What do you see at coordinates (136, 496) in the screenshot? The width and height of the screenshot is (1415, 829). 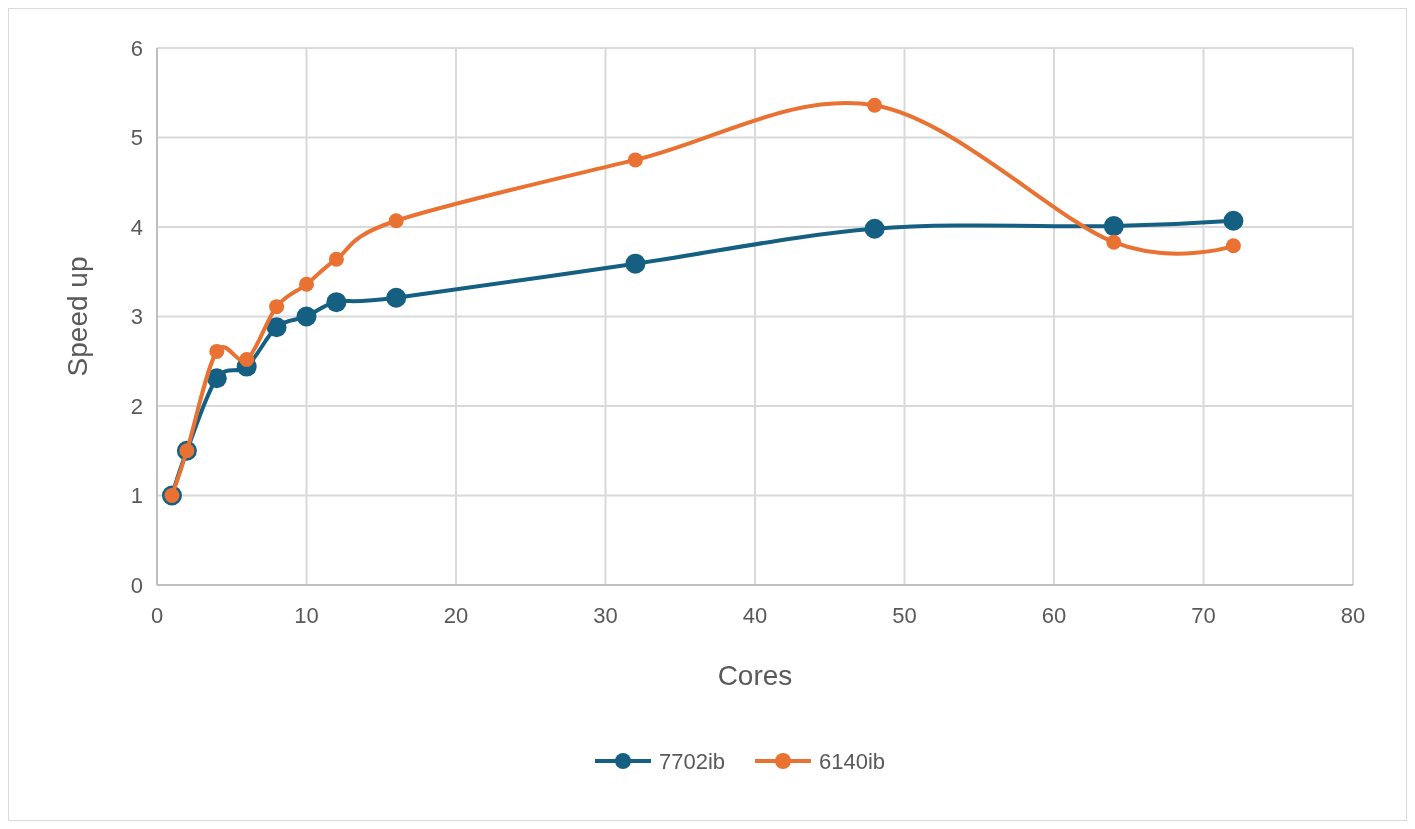 I see `y-tick-label: 1` at bounding box center [136, 496].